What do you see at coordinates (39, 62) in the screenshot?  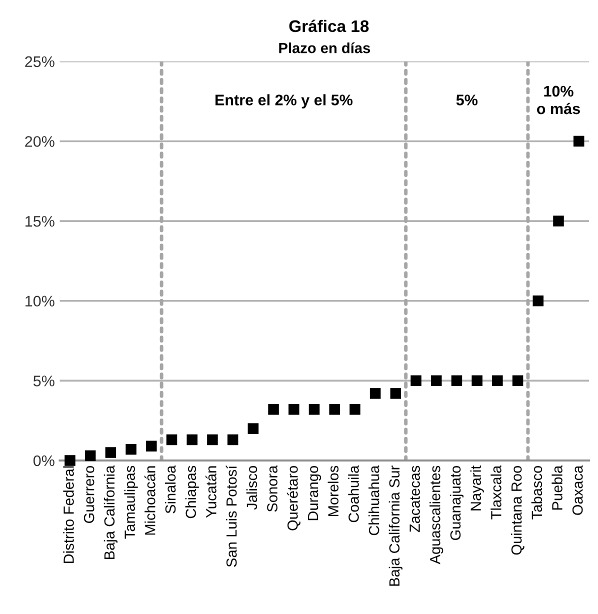 I see `y-tick-label: 25%` at bounding box center [39, 62].